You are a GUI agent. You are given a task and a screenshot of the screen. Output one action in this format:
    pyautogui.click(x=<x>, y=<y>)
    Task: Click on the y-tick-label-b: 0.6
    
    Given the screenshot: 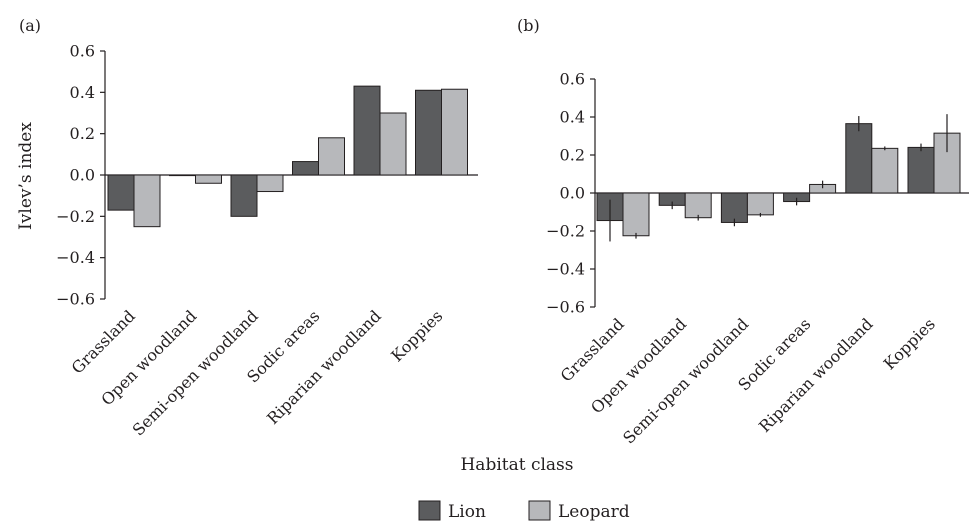 What is the action you would take?
    pyautogui.click(x=572, y=79)
    